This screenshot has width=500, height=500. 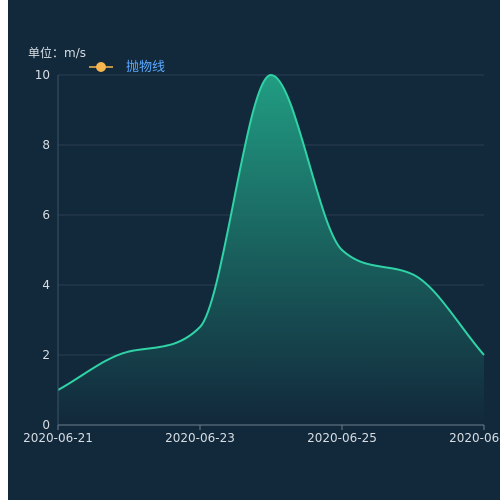 What do you see at coordinates (46, 355) in the screenshot?
I see `y-tick-label: 2` at bounding box center [46, 355].